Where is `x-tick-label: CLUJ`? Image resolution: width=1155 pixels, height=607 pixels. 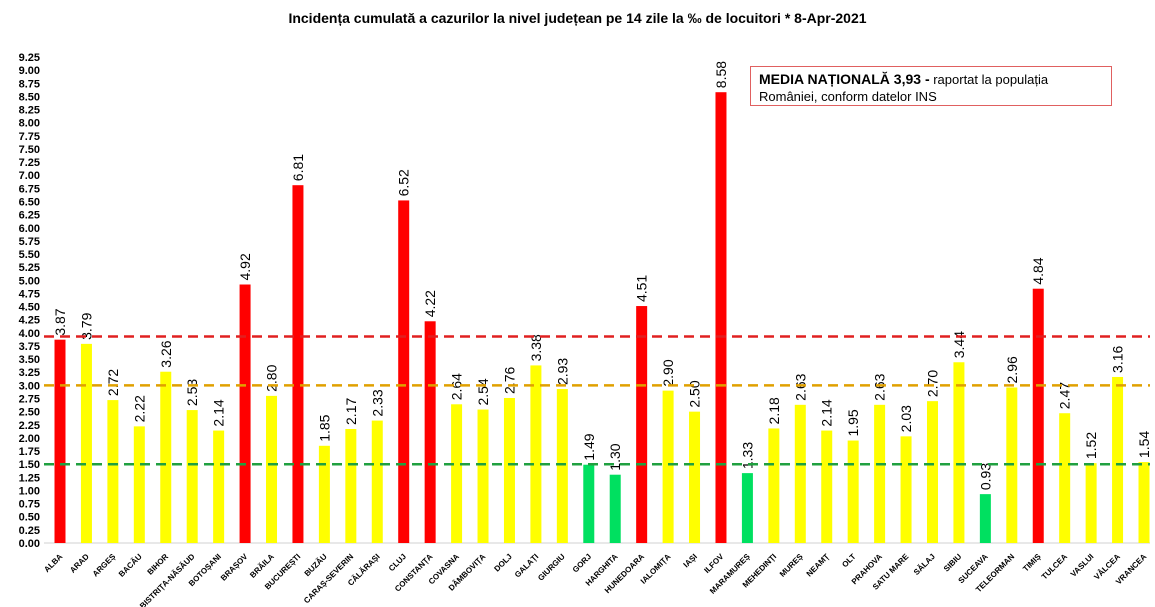
x-tick-label: CLUJ is located at coordinates (397, 562).